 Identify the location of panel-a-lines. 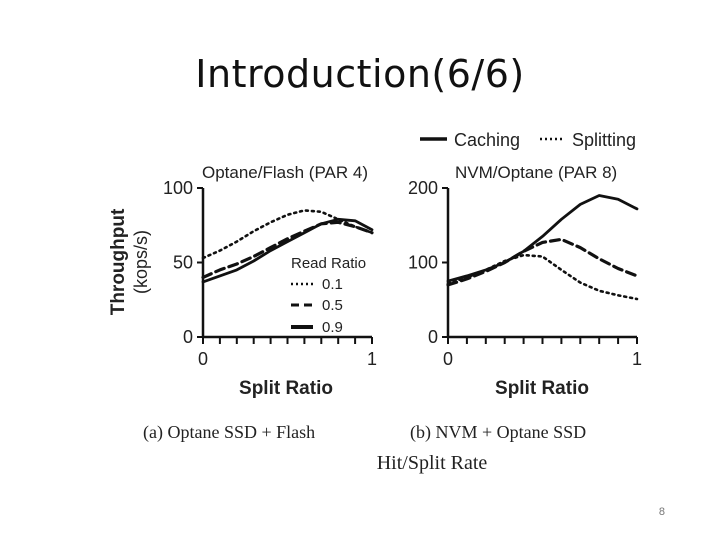
(287, 246).